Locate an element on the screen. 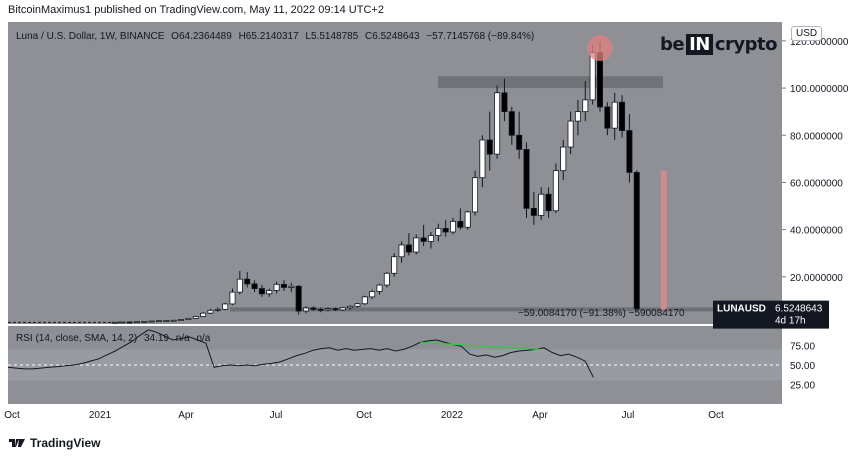  measure-label: −59.0084170 (−91.38%) −590084170 is located at coordinates (601, 313).